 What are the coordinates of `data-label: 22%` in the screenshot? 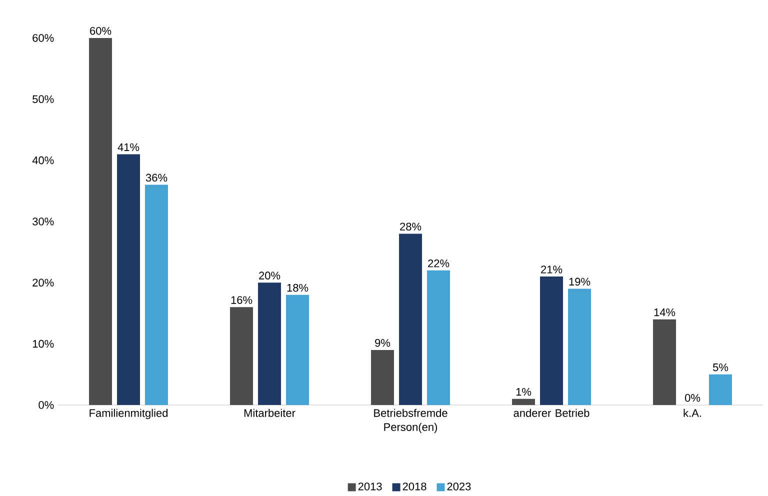 It's located at (439, 264).